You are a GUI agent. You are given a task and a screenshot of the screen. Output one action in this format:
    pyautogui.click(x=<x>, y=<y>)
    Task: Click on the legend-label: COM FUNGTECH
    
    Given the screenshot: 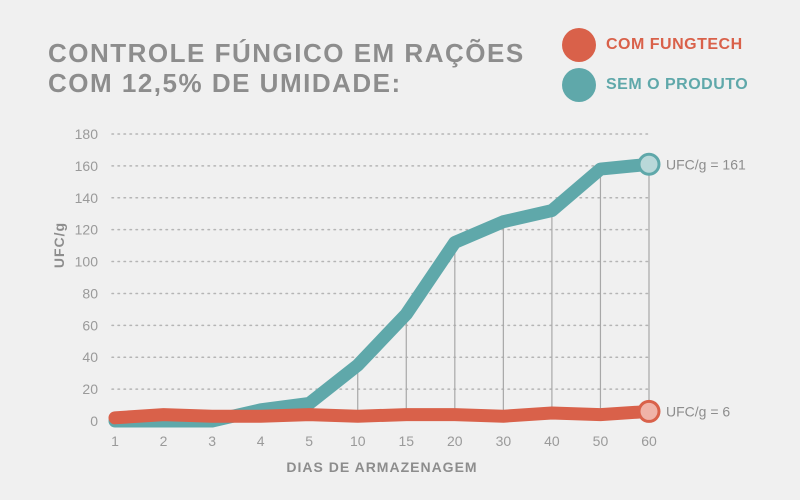 What is the action you would take?
    pyautogui.click(x=674, y=44)
    